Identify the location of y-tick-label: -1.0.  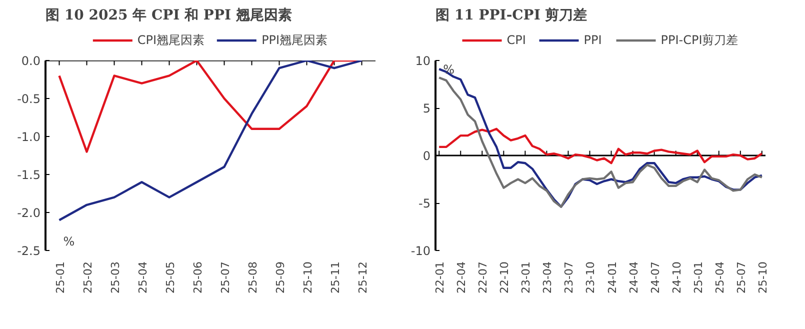
(29, 137).